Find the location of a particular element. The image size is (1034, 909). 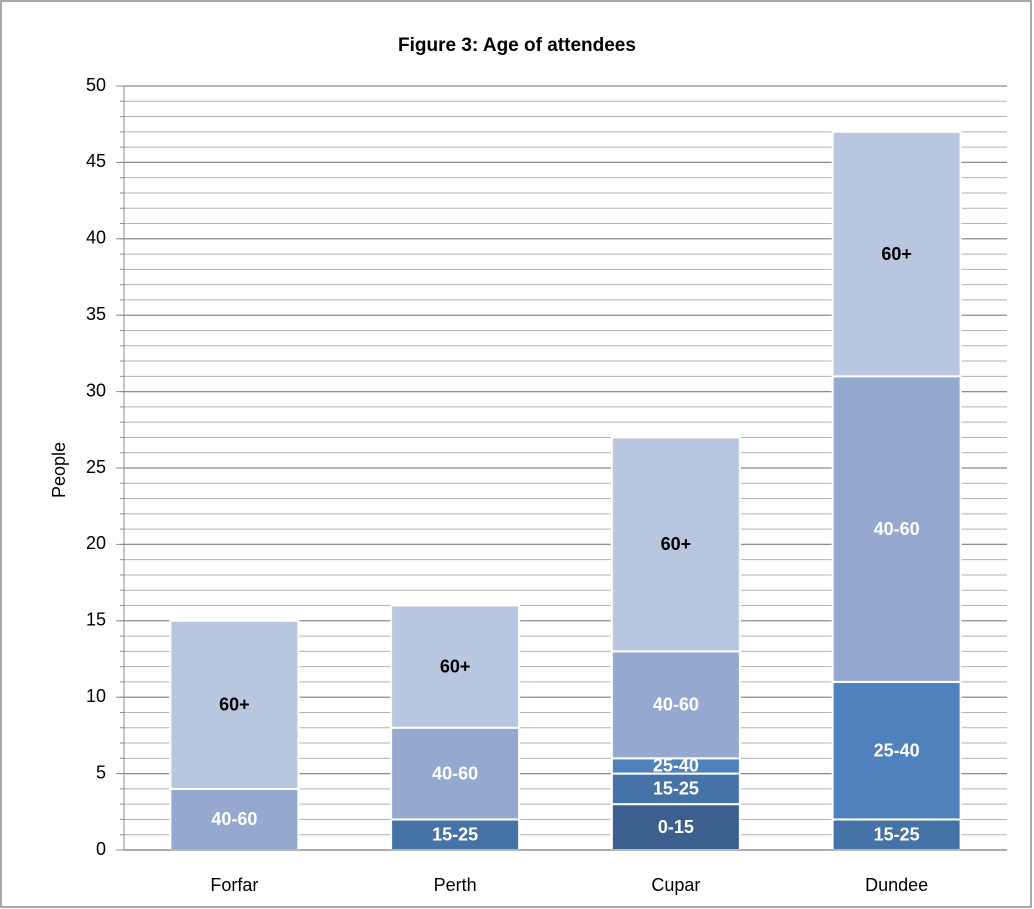

y-tick-label: 10 is located at coordinates (96, 696).